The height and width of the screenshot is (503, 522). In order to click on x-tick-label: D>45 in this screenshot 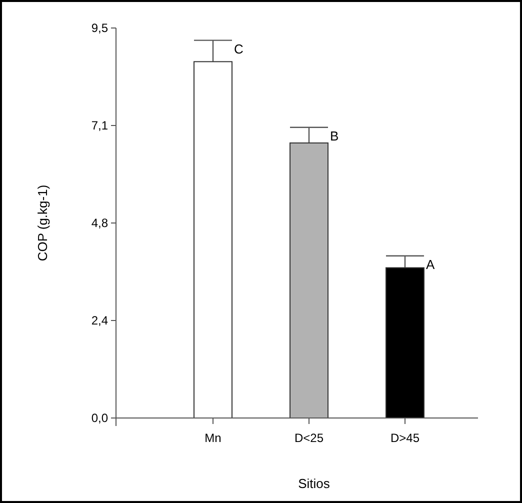, I will do `click(405, 438)`.